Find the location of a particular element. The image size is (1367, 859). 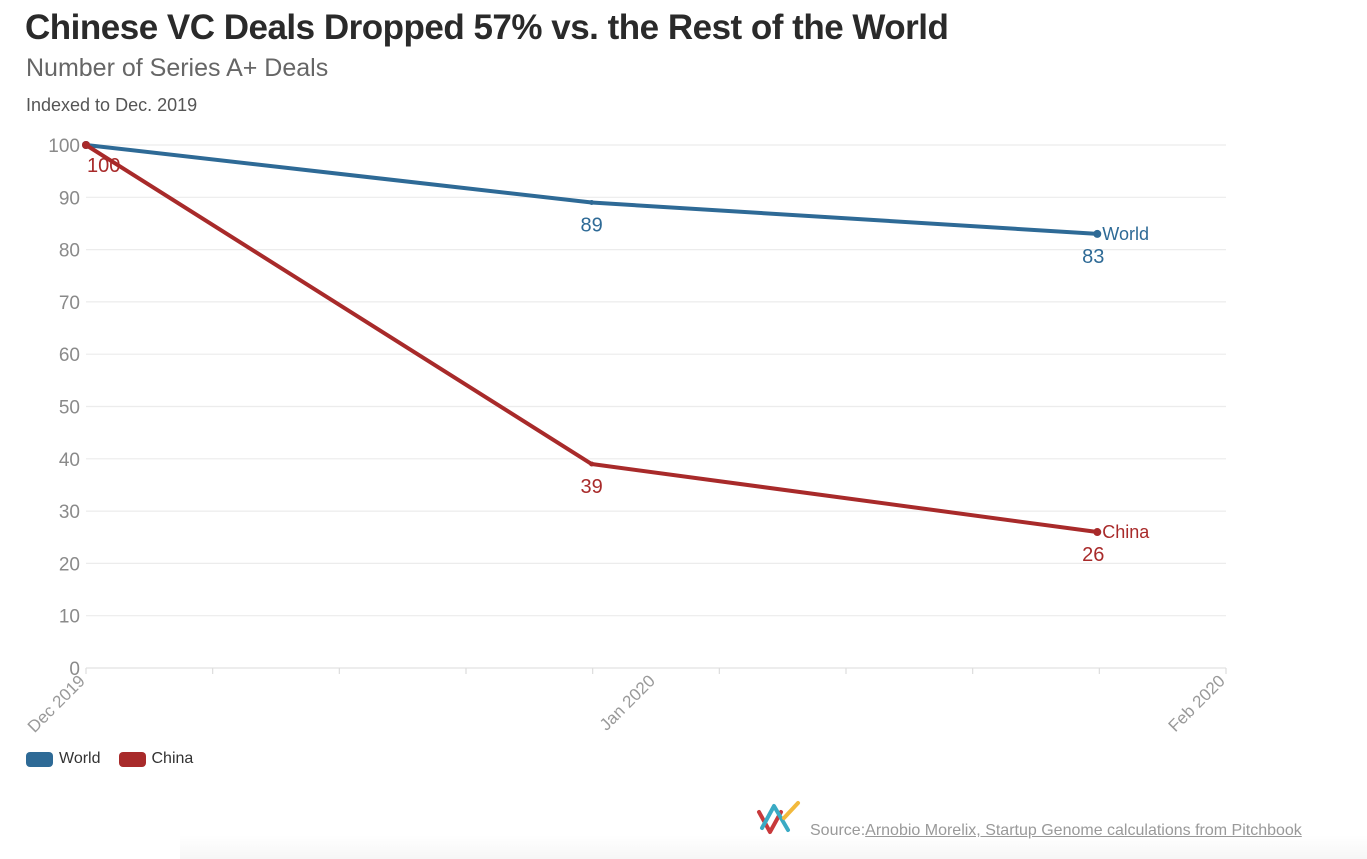

y-tick-label: 90 is located at coordinates (69, 198).